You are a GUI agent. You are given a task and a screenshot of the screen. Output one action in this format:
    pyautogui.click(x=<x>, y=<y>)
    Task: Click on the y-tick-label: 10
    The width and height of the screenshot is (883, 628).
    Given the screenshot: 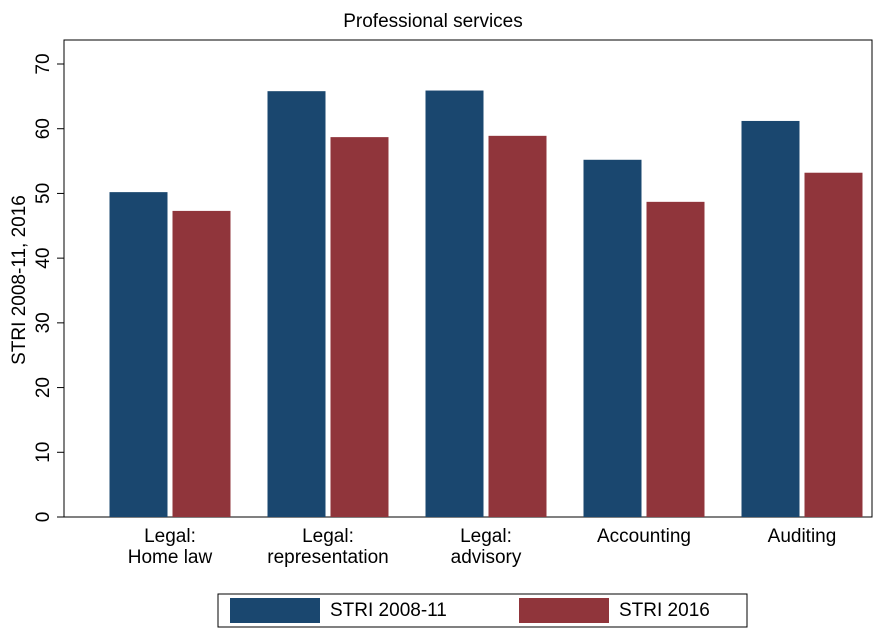 What is the action you would take?
    pyautogui.click(x=43, y=452)
    